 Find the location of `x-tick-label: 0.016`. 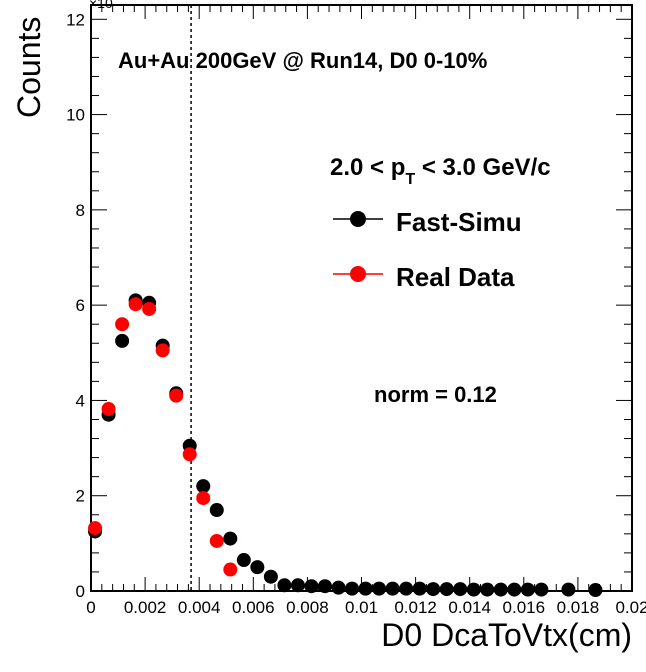

x-tick-label: 0.016 is located at coordinates (524, 607).